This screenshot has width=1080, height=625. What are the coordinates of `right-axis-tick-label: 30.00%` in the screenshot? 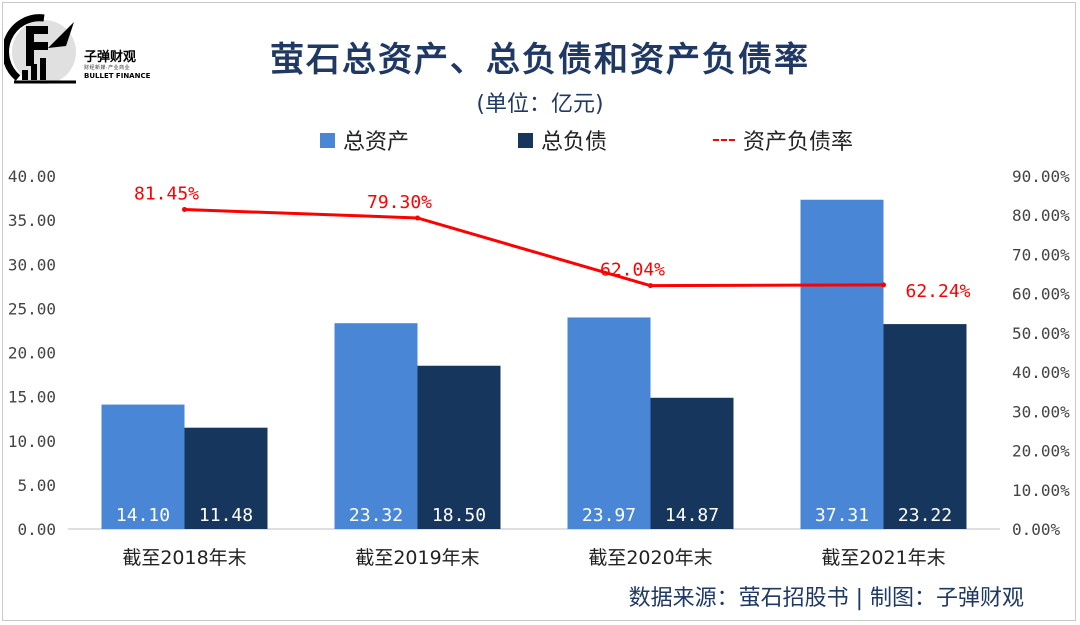 It's located at (1041, 411).